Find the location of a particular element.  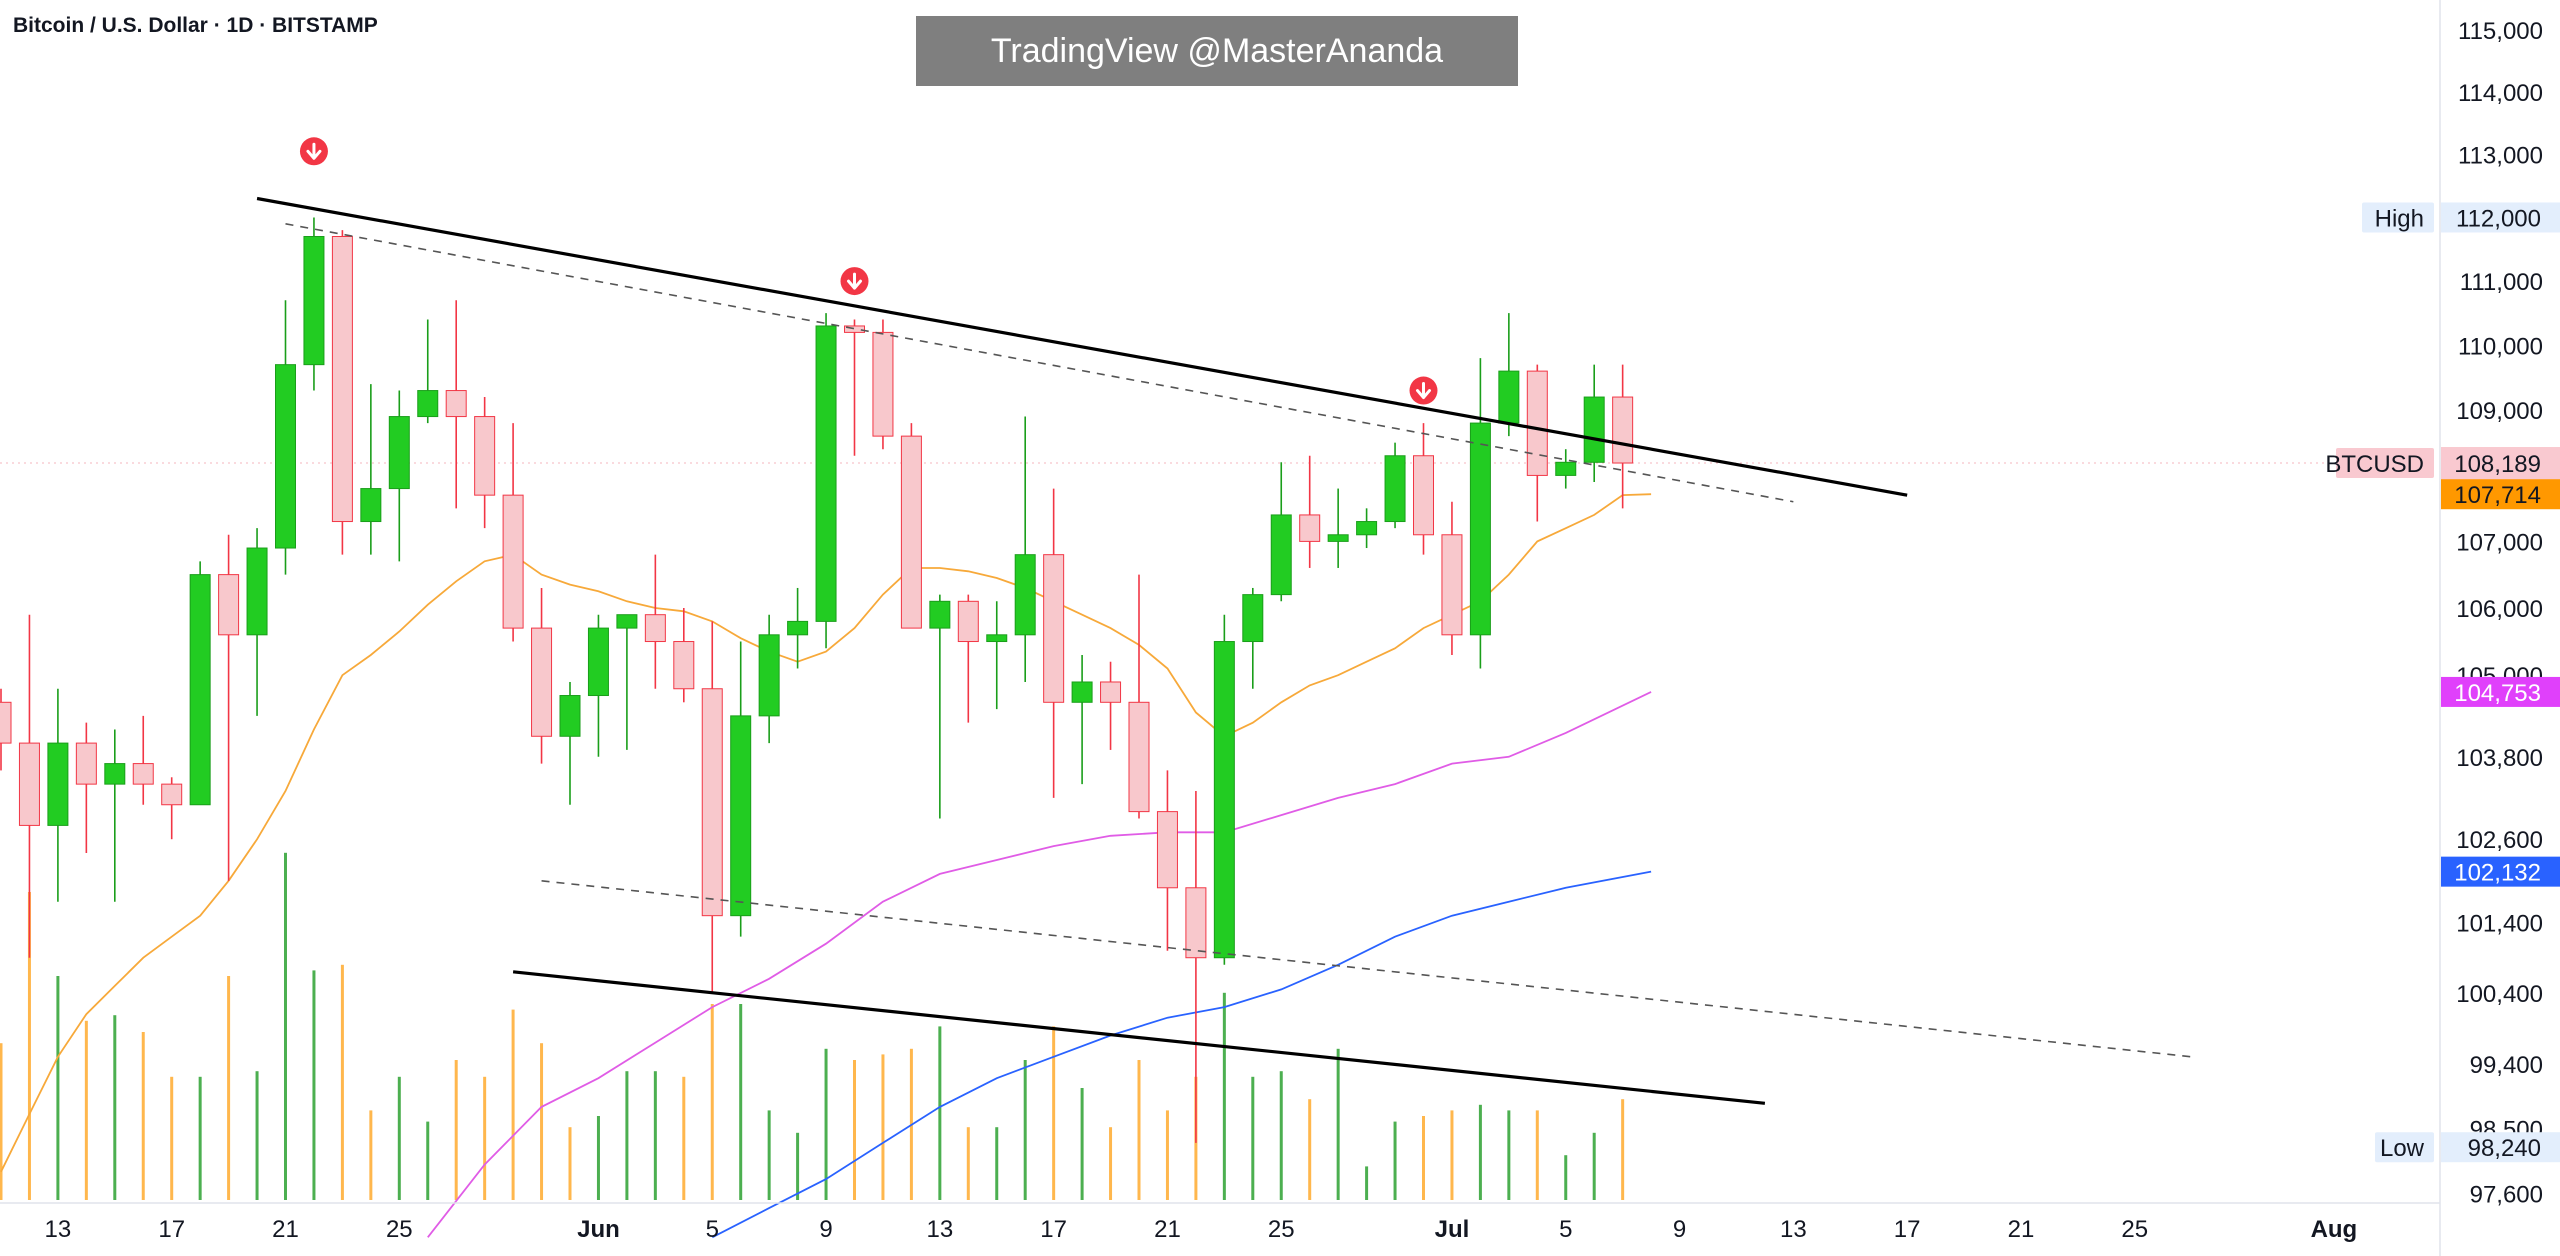

price-tag-label: Low is located at coordinates (2402, 1148).